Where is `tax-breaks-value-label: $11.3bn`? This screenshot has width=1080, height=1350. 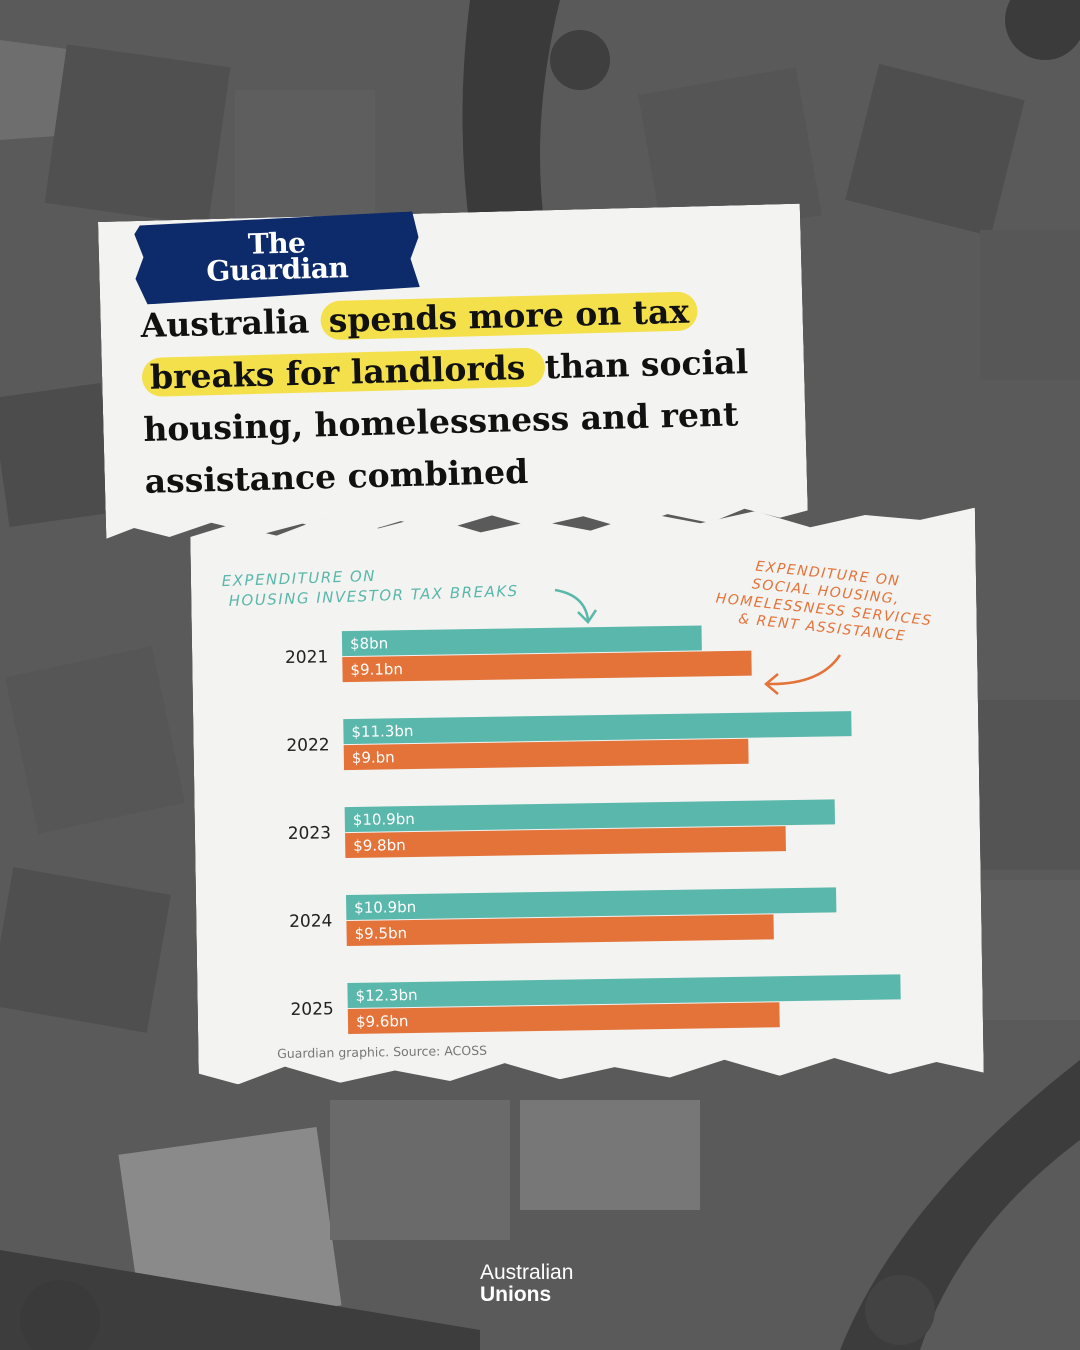 tax-breaks-value-label: $11.3bn is located at coordinates (382, 731).